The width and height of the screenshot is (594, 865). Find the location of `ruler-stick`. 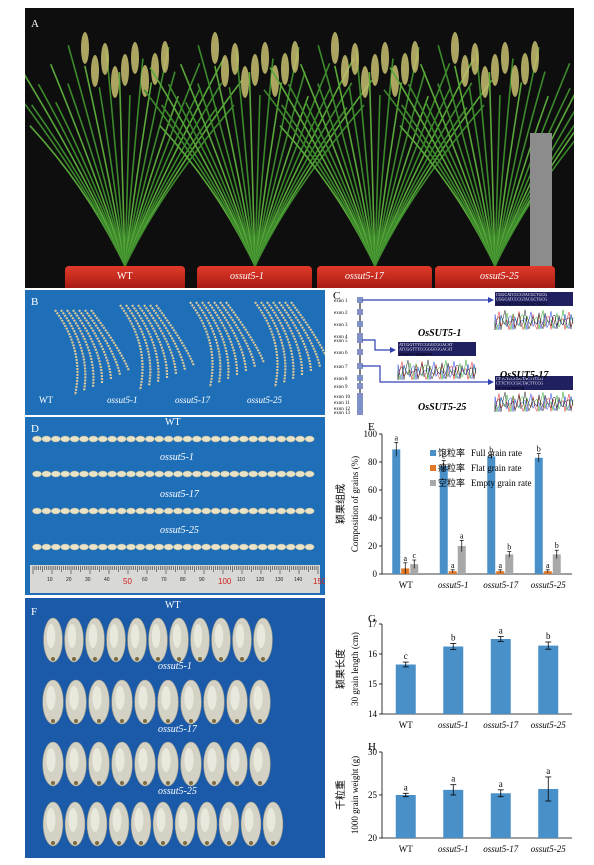

ruler-stick is located at coordinates (541, 203).